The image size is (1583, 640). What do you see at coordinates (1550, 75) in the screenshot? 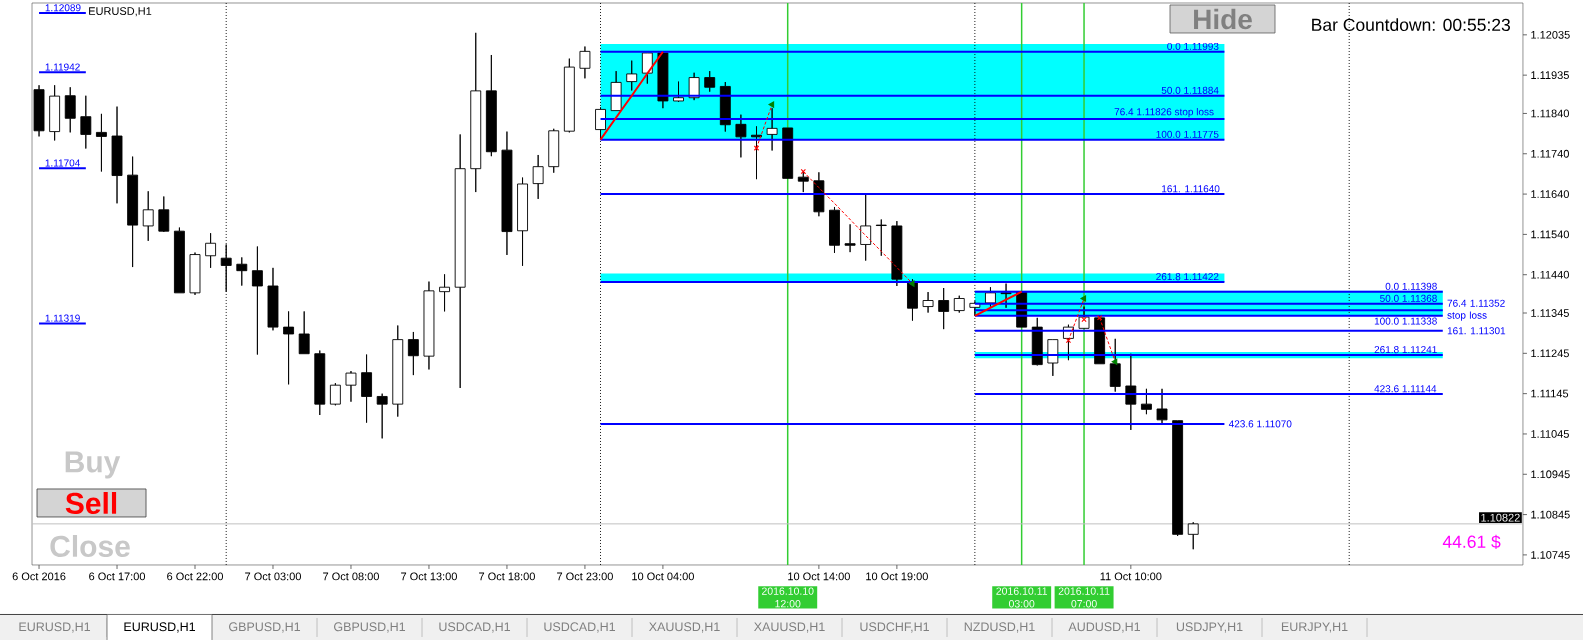
I see `y-tick-label: 1.11935` at bounding box center [1550, 75].